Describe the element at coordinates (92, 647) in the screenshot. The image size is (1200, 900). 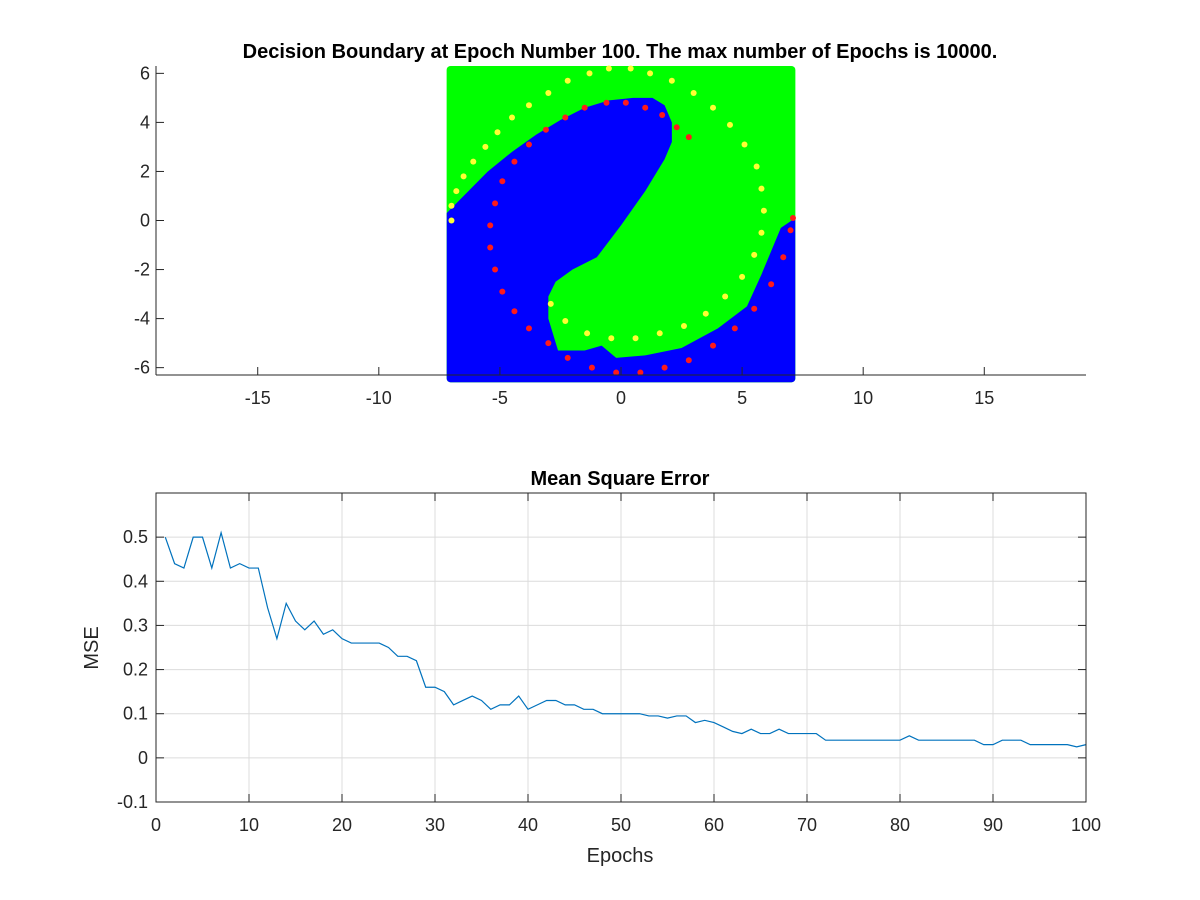
I see `mse-ylabel: MSE` at that location.